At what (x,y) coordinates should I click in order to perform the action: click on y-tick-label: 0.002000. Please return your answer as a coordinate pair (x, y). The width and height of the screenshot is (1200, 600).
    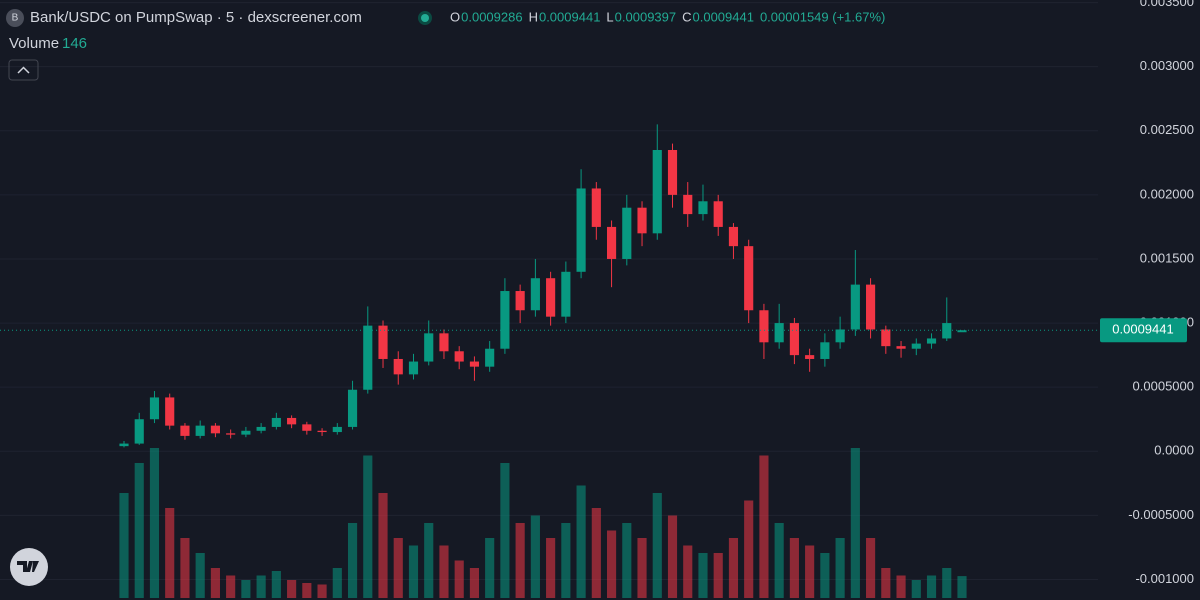
    Looking at the image, I should click on (1167, 193).